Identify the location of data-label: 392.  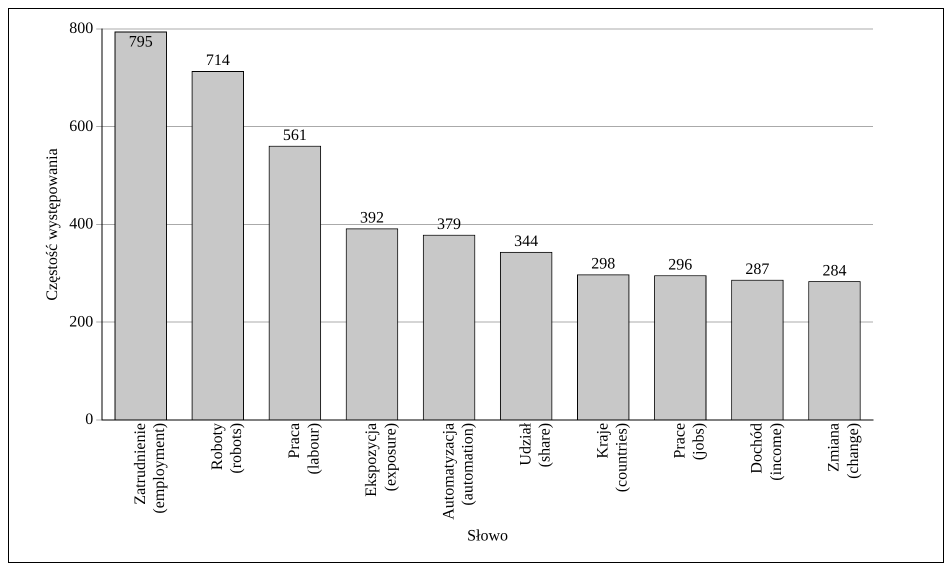
(372, 218).